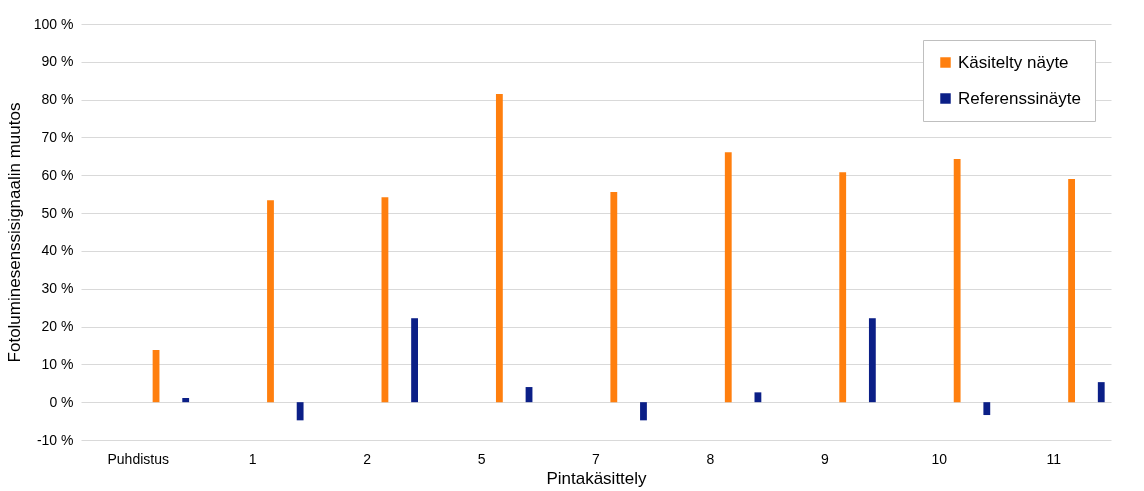 The image size is (1144, 491). I want to click on x-tick-label: 8, so click(710, 458).